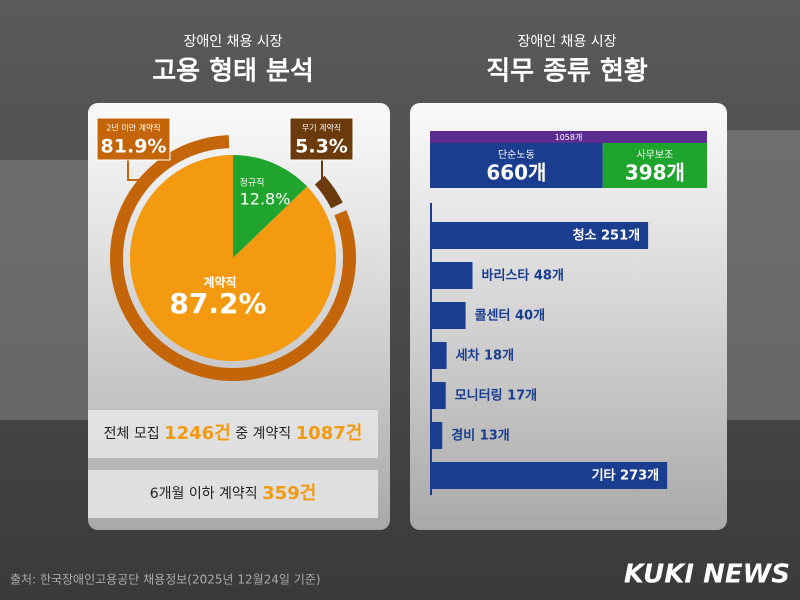 Image resolution: width=800 pixels, height=600 pixels. What do you see at coordinates (206, 494) in the screenshot?
I see `summary-text: 6개월 이하 계약직` at bounding box center [206, 494].